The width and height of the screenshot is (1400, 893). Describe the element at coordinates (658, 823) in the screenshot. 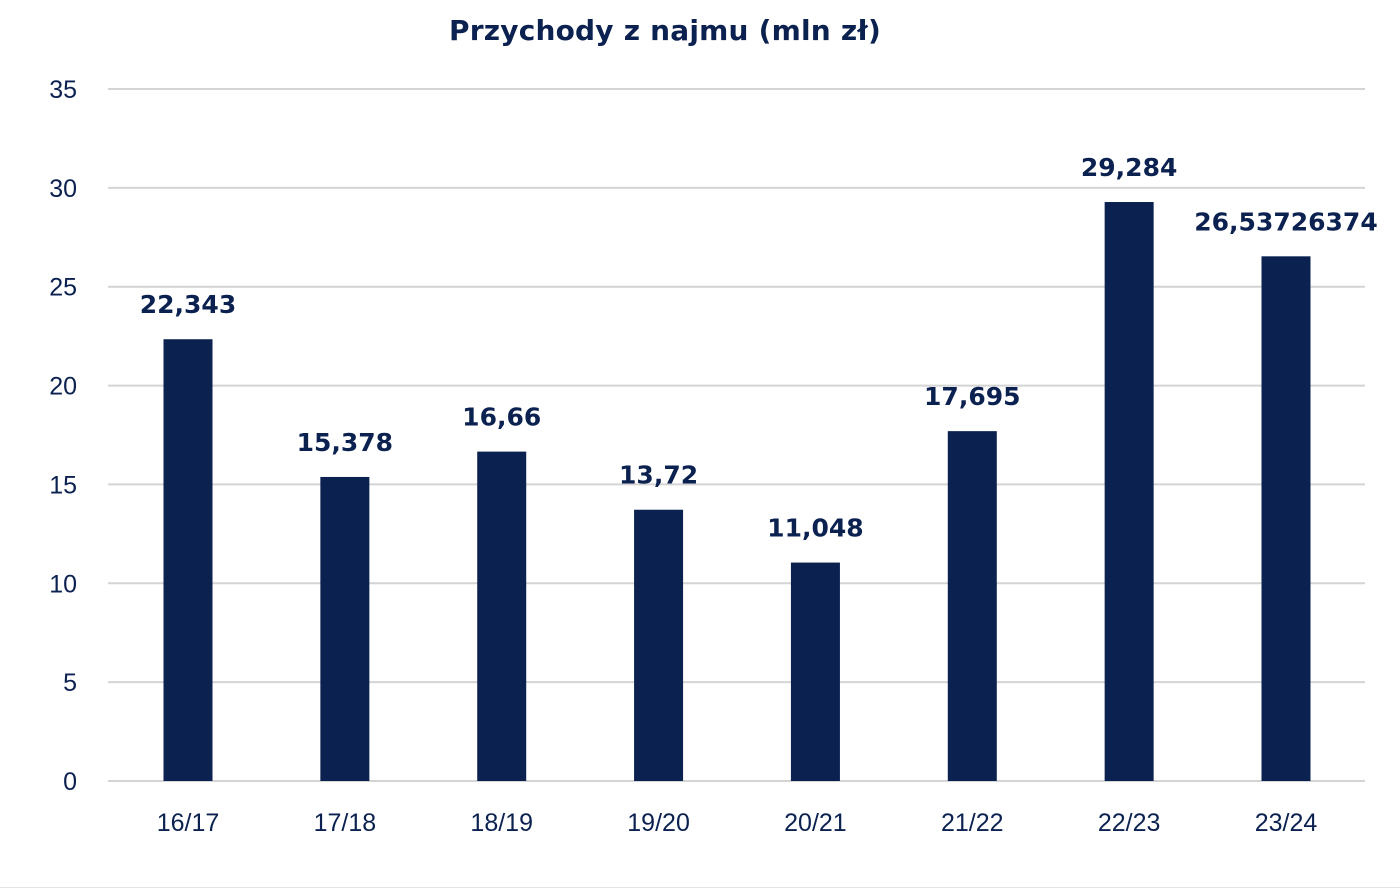

I see `x-tick-label: 19/20` at that location.